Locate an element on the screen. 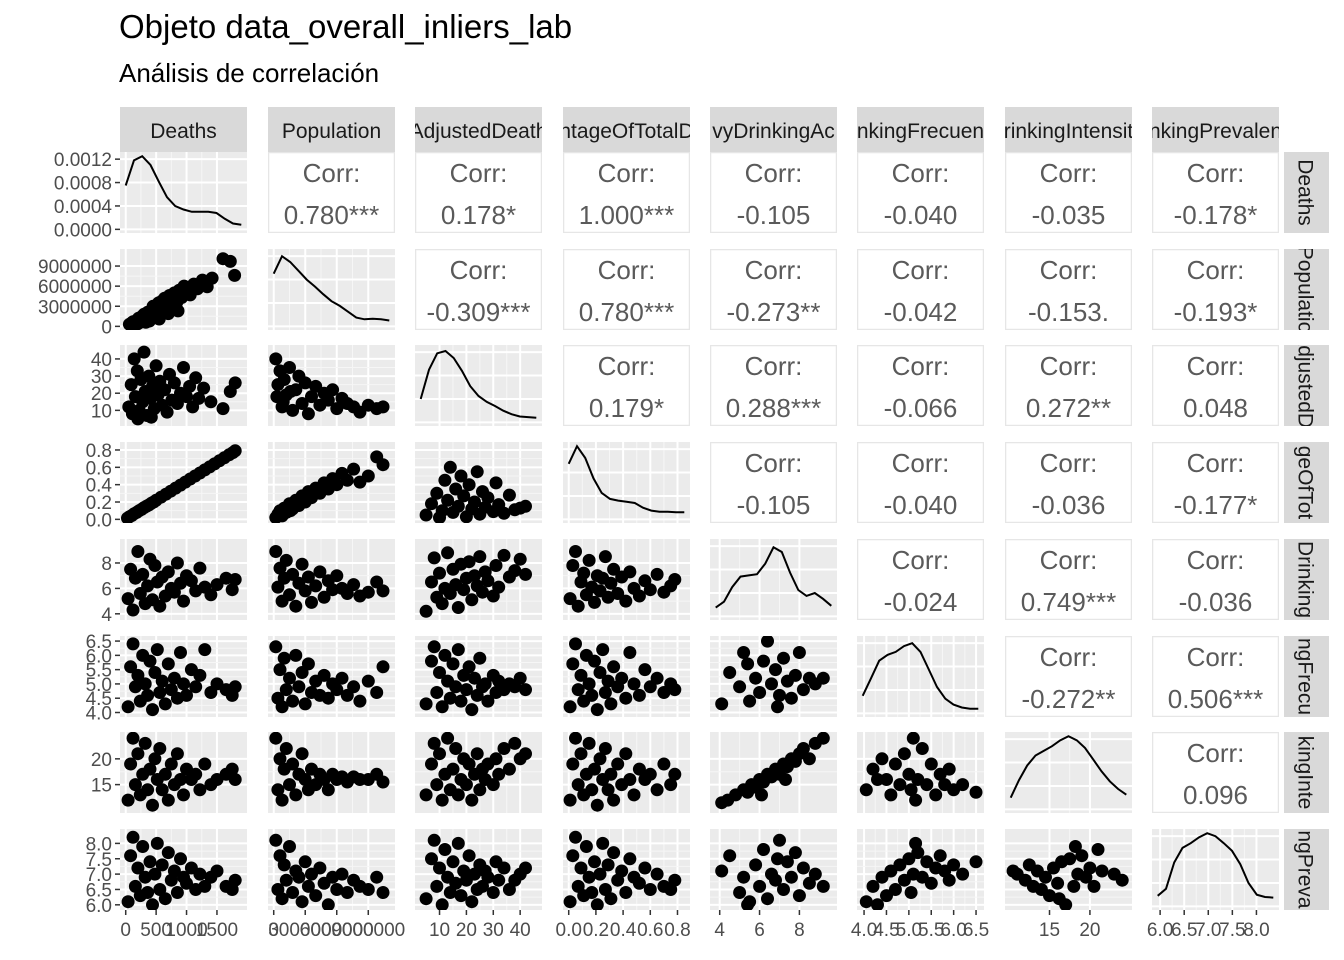 This screenshot has height=960, width=1344. correlation-value: -0.153. is located at coordinates (1068, 312).